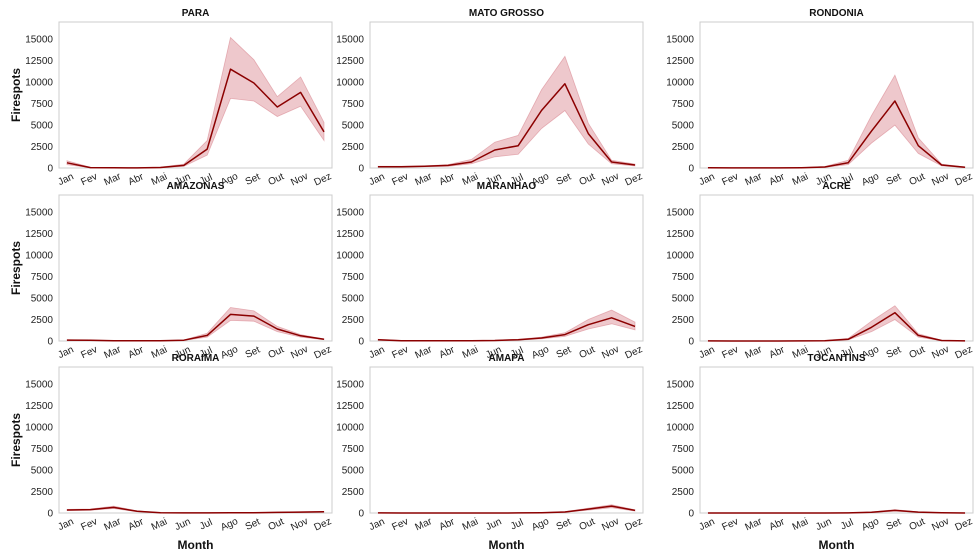  Describe the element at coordinates (507, 186) in the screenshot. I see `subplot-title: MARANHAO` at that location.